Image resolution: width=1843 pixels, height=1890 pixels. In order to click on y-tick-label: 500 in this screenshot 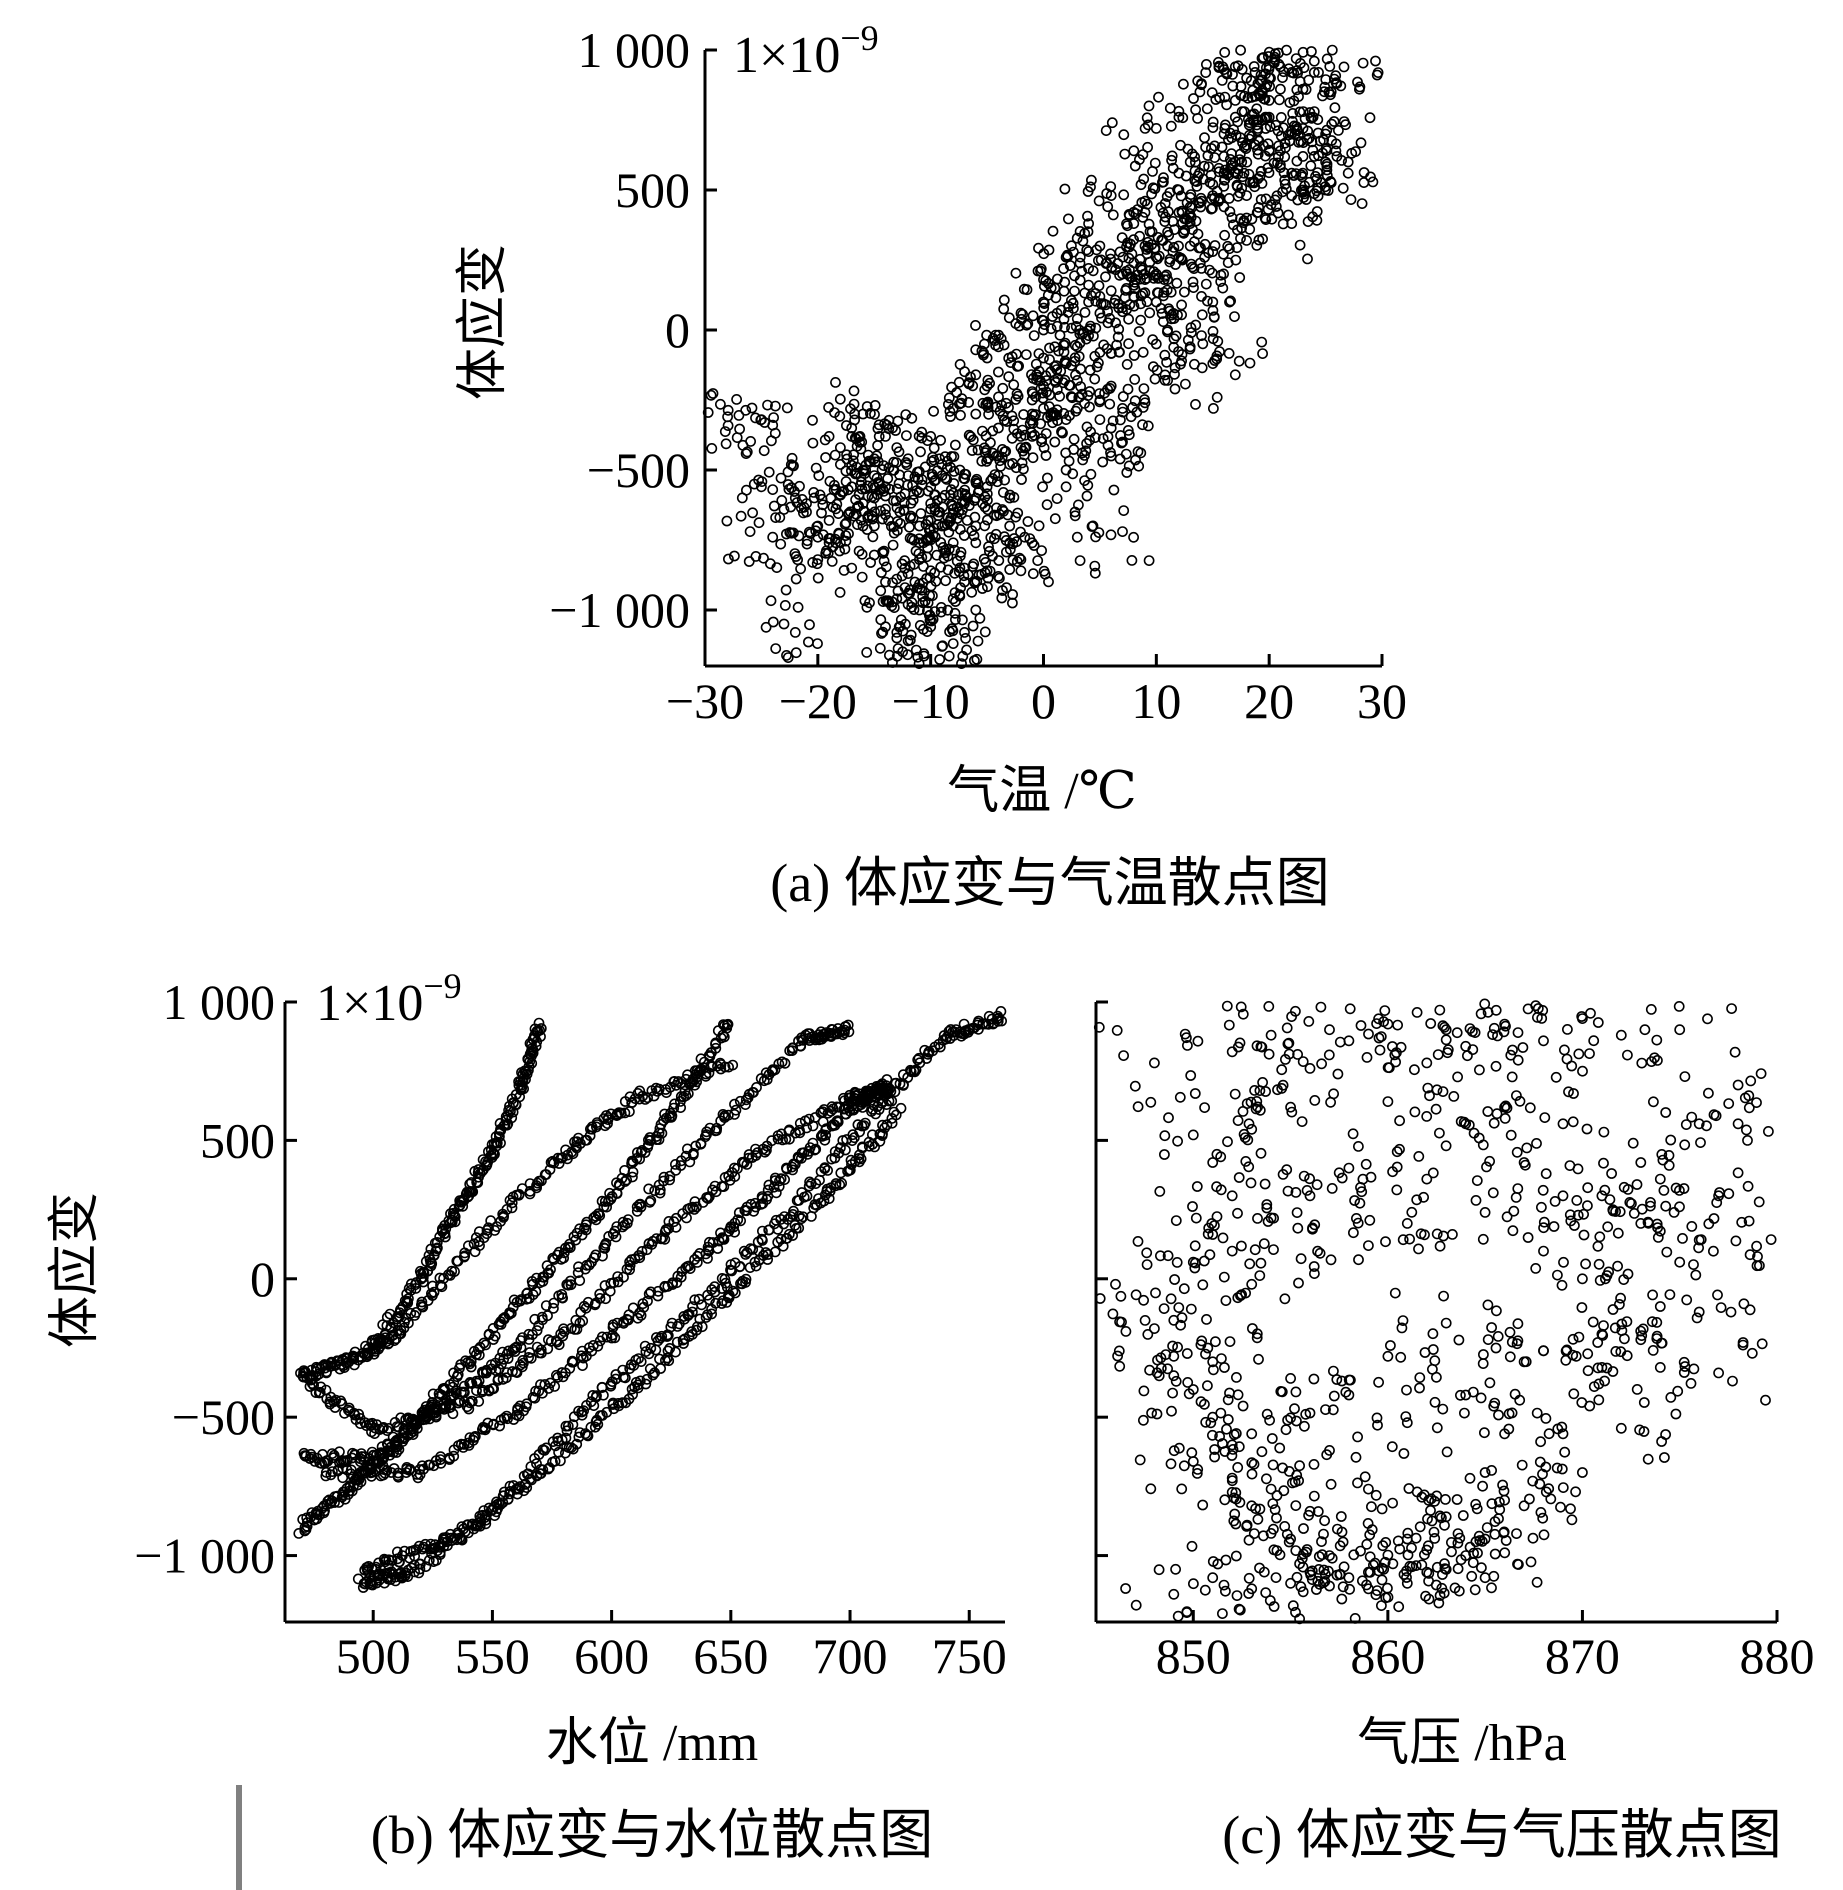, I will do `click(652, 190)`.